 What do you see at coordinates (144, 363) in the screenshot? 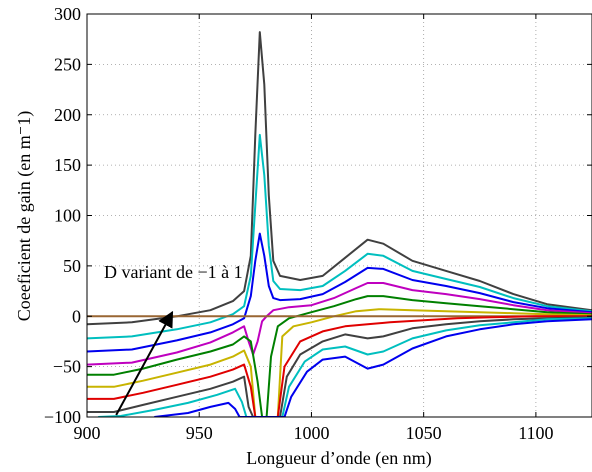
I see `annotation-arrow` at bounding box center [144, 363].